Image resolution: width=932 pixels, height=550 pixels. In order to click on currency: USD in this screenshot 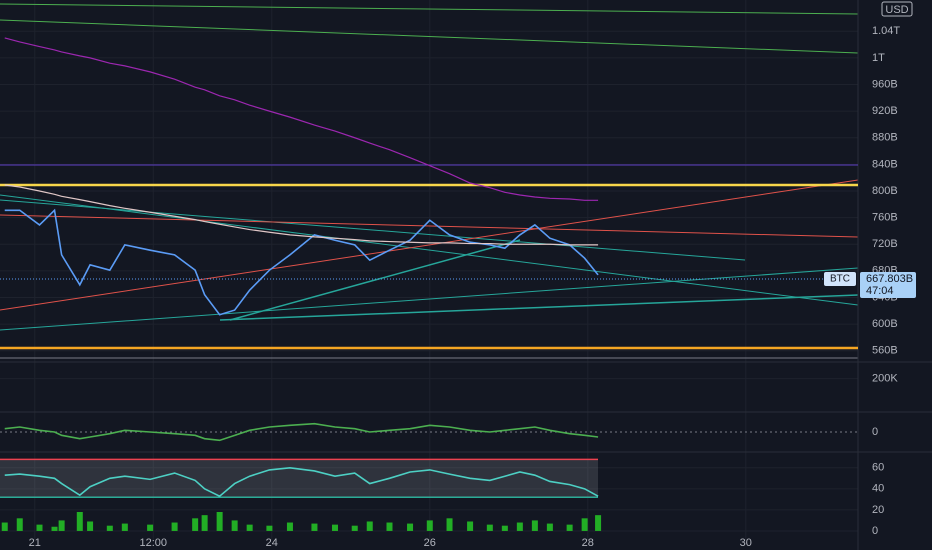, I will do `click(896, 10)`.